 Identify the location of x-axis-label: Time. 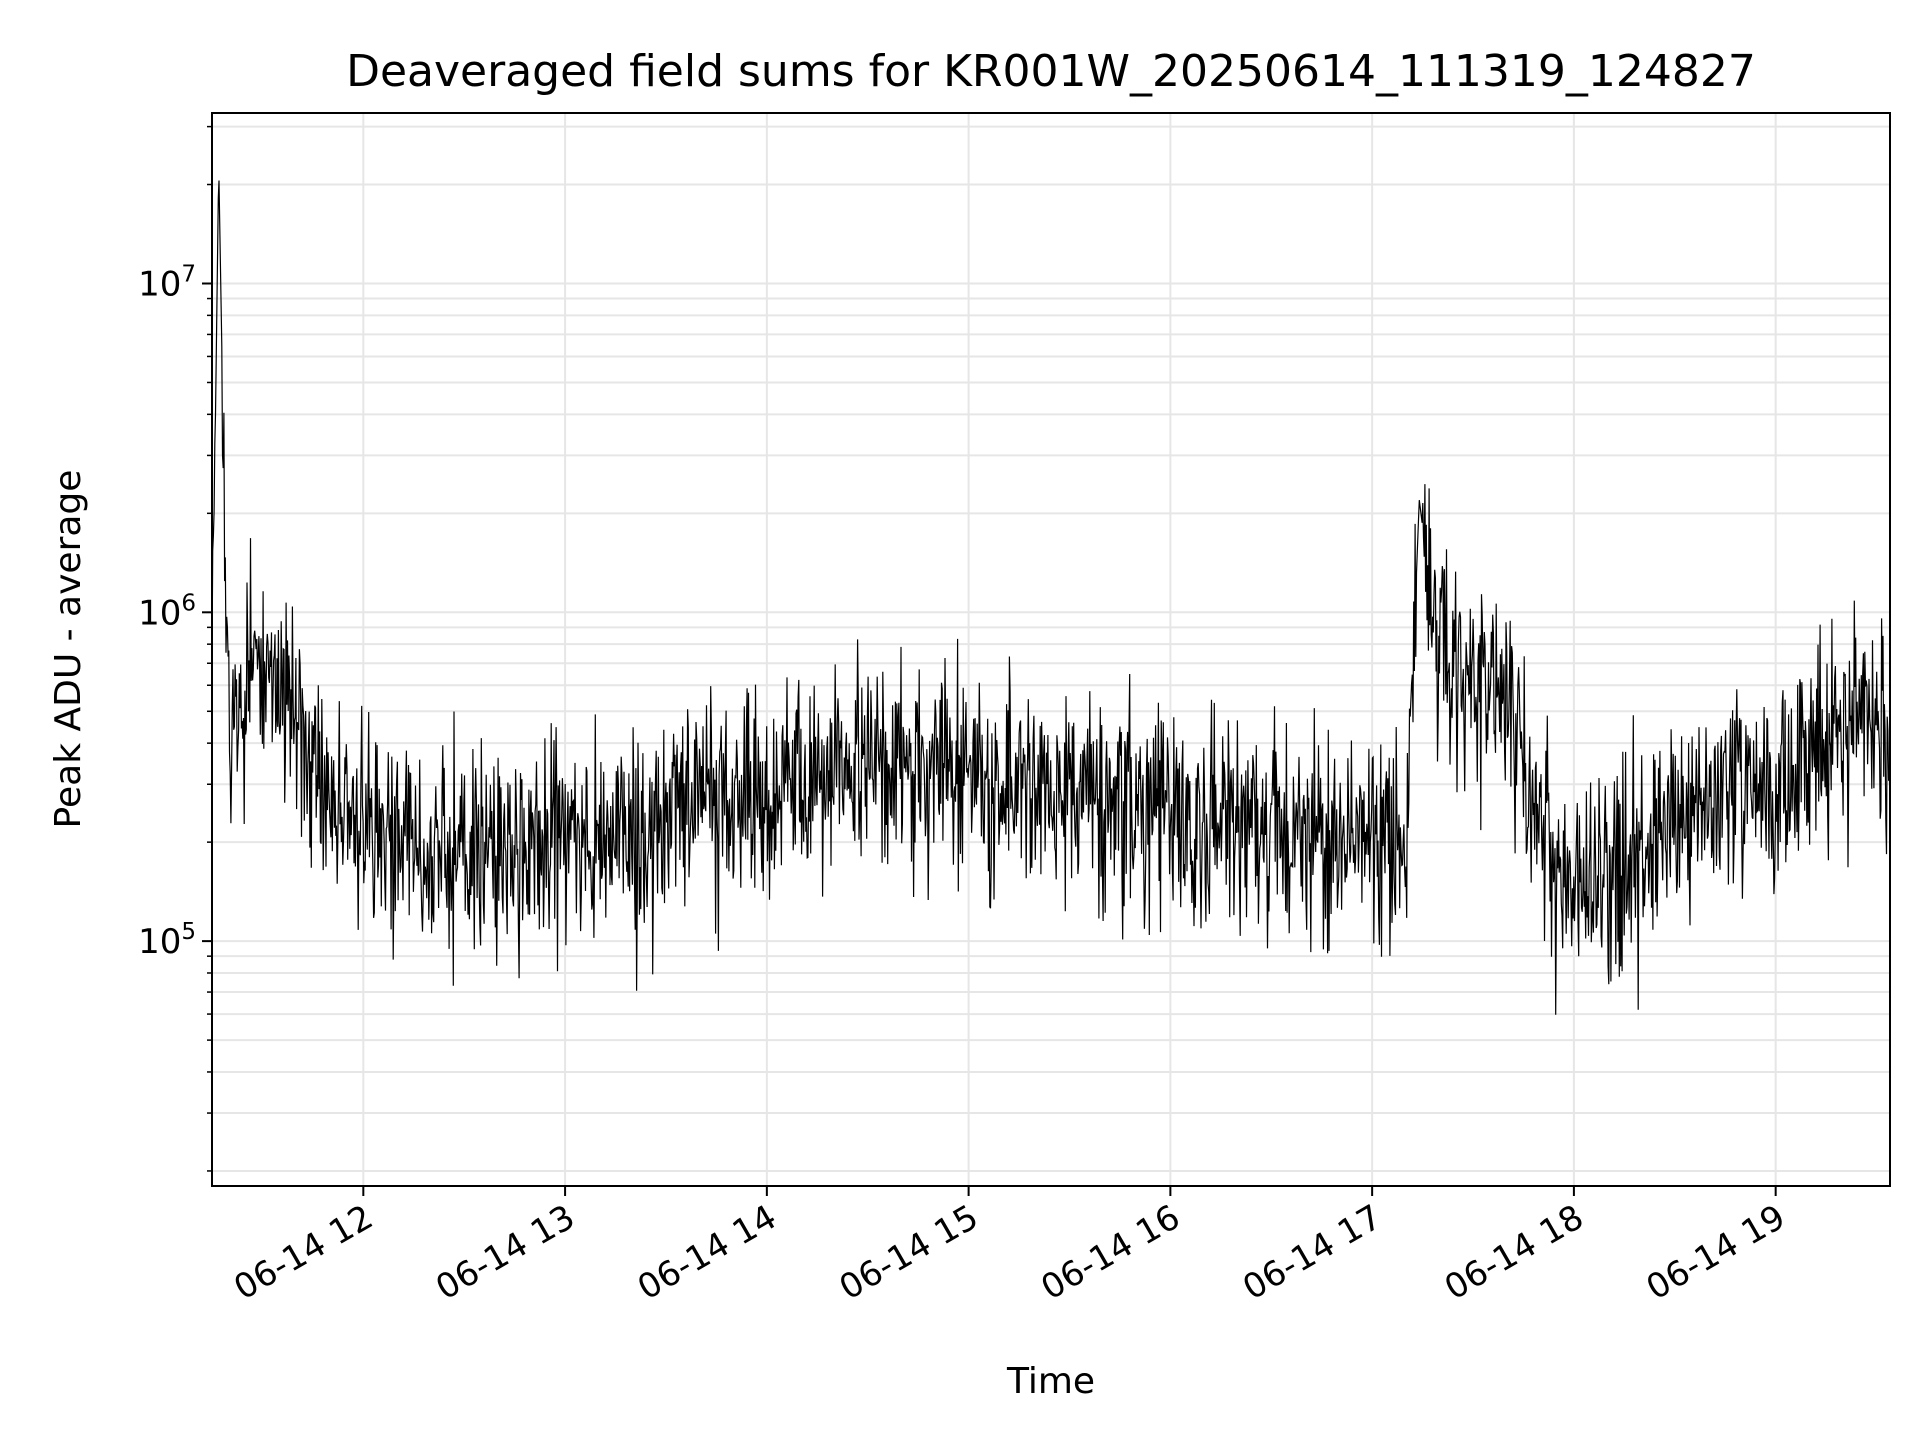
(1050, 1381).